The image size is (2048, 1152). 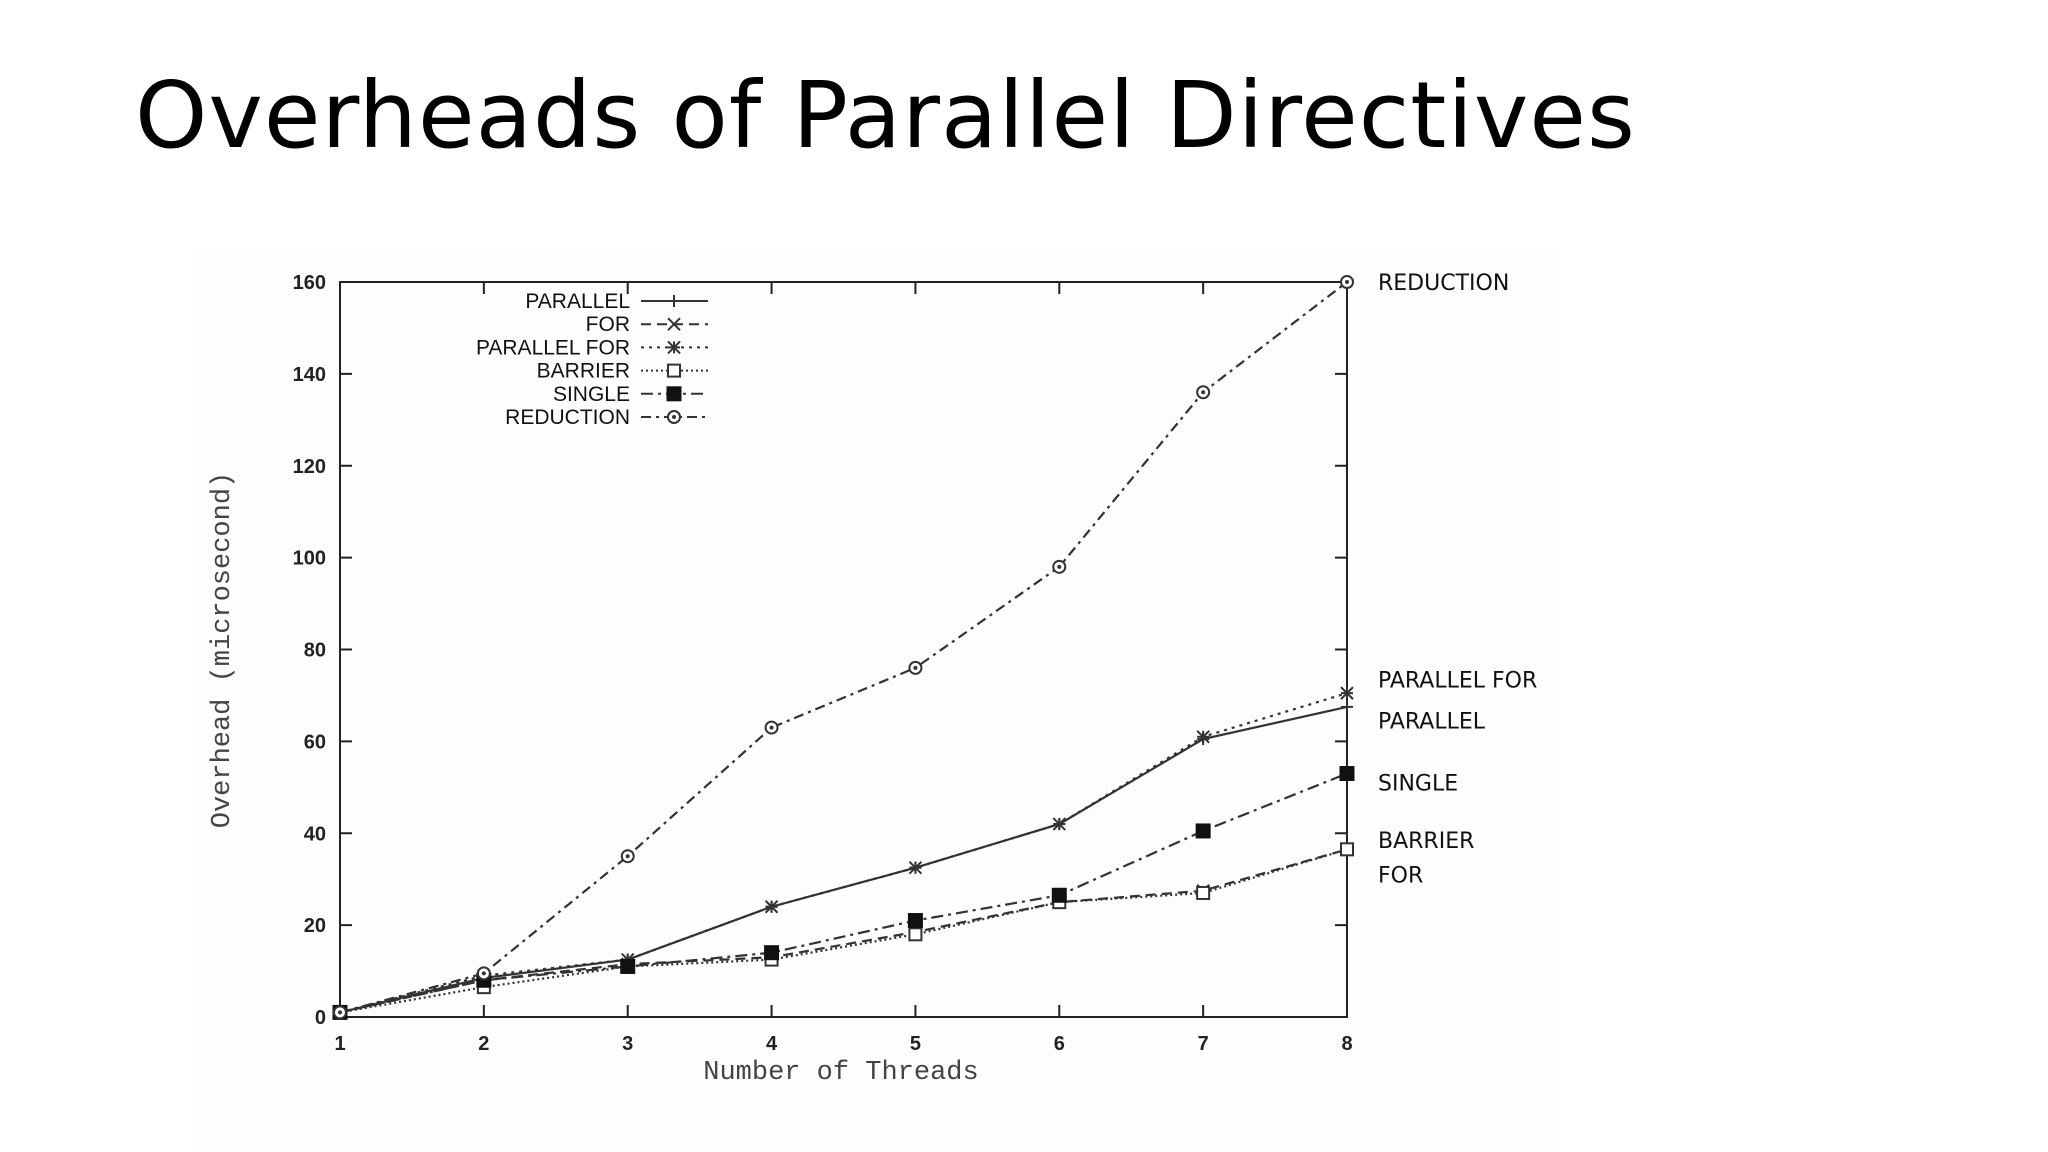 I want to click on y-tick-label: 40, so click(x=315, y=834).